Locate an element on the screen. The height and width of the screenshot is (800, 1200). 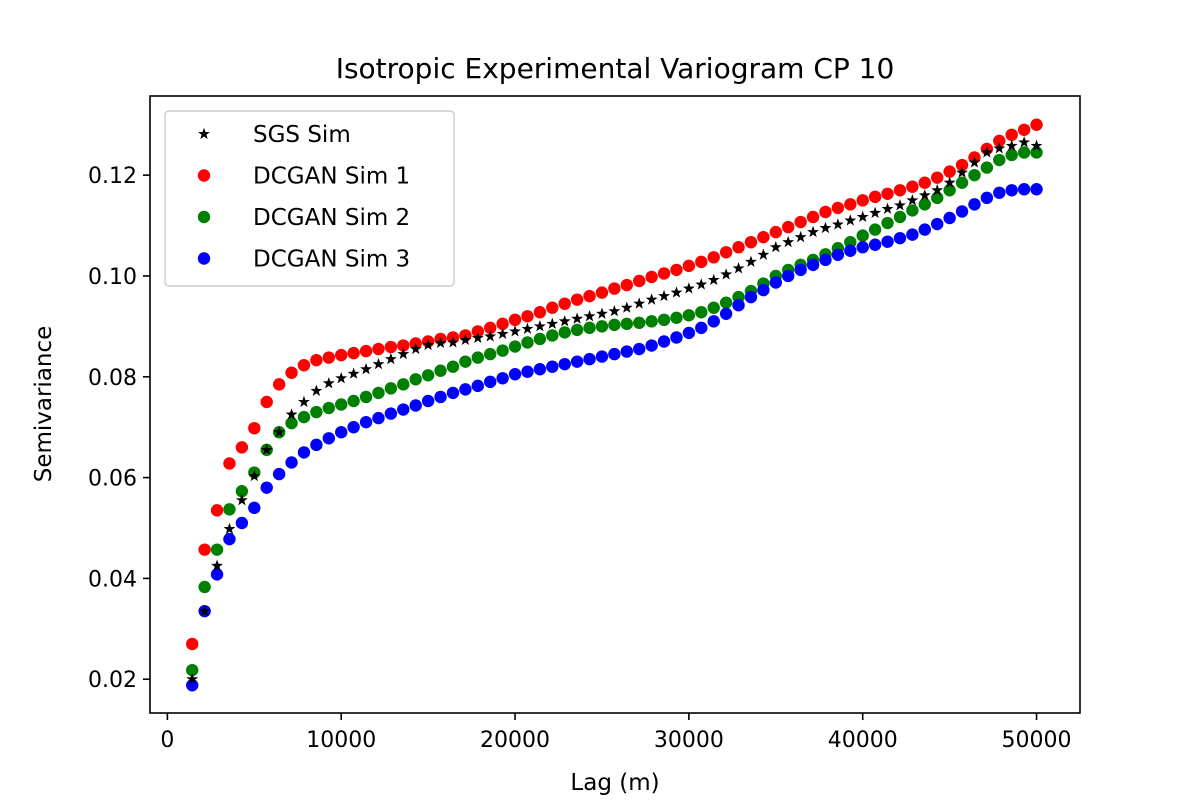
legend-label: DCGAN Sim 3 is located at coordinates (331, 260).